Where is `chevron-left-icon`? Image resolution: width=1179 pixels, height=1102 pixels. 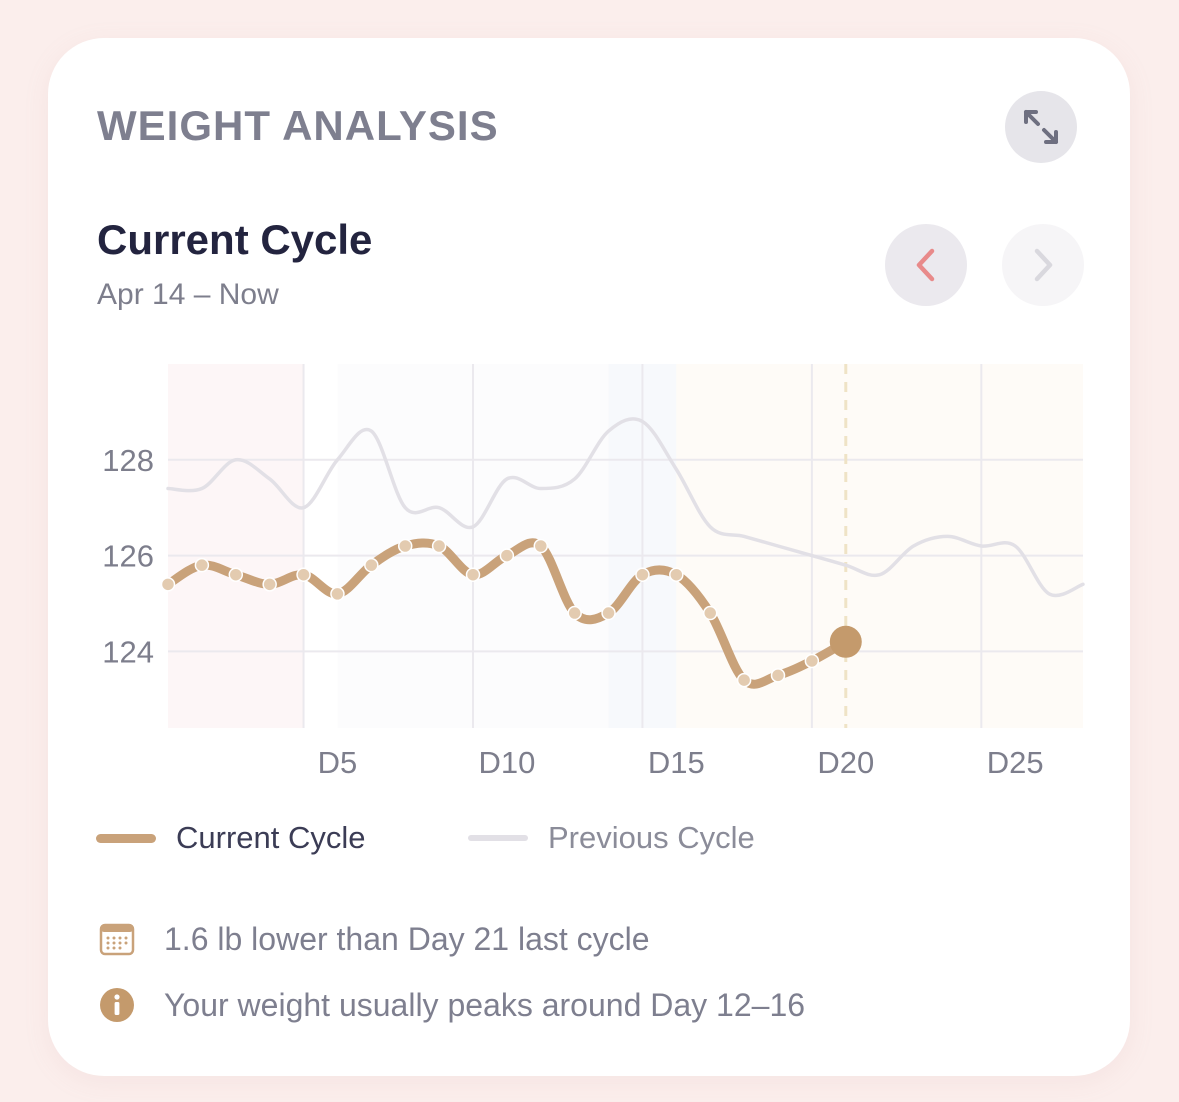
chevron-left-icon is located at coordinates (925, 265).